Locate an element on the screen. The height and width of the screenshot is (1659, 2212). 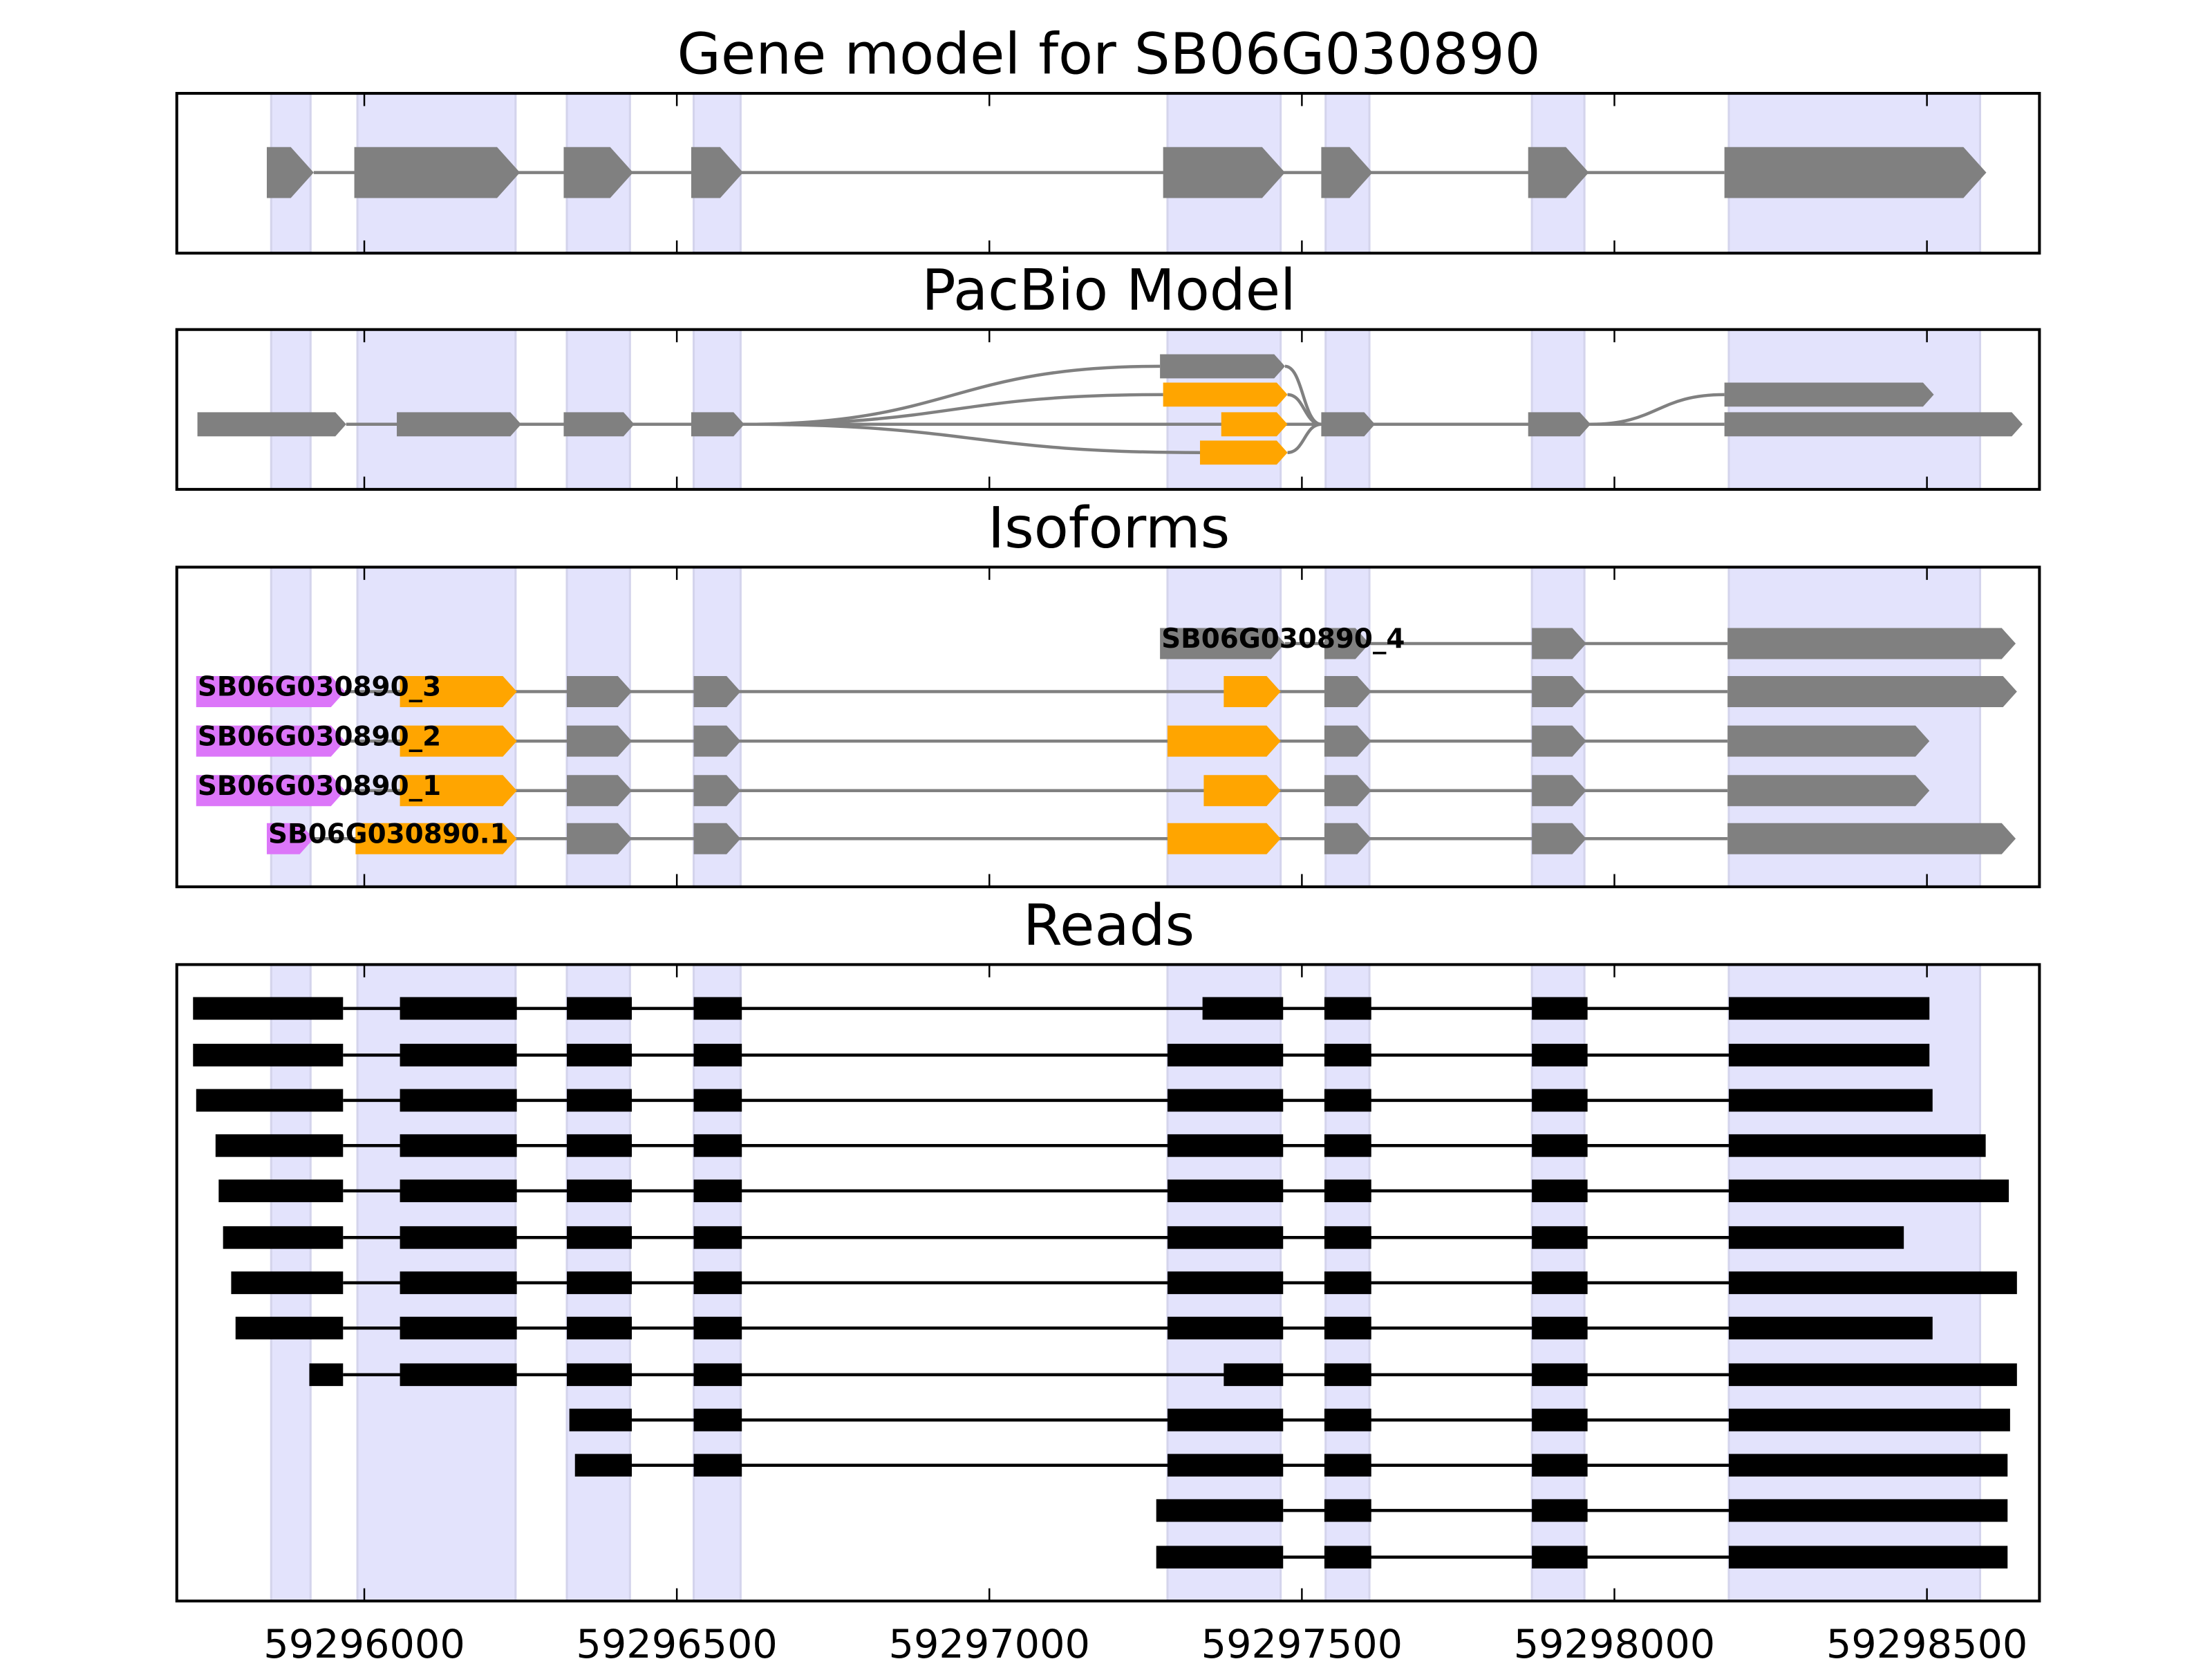
x-tick-label: 59298000 is located at coordinates (1614, 1640).